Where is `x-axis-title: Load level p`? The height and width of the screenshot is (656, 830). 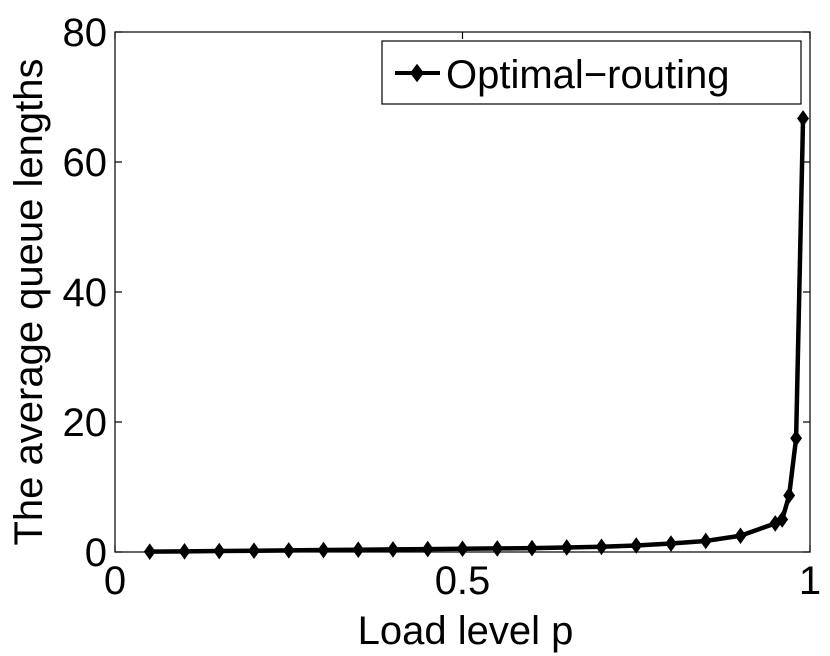 x-axis-title: Load level p is located at coordinates (466, 631).